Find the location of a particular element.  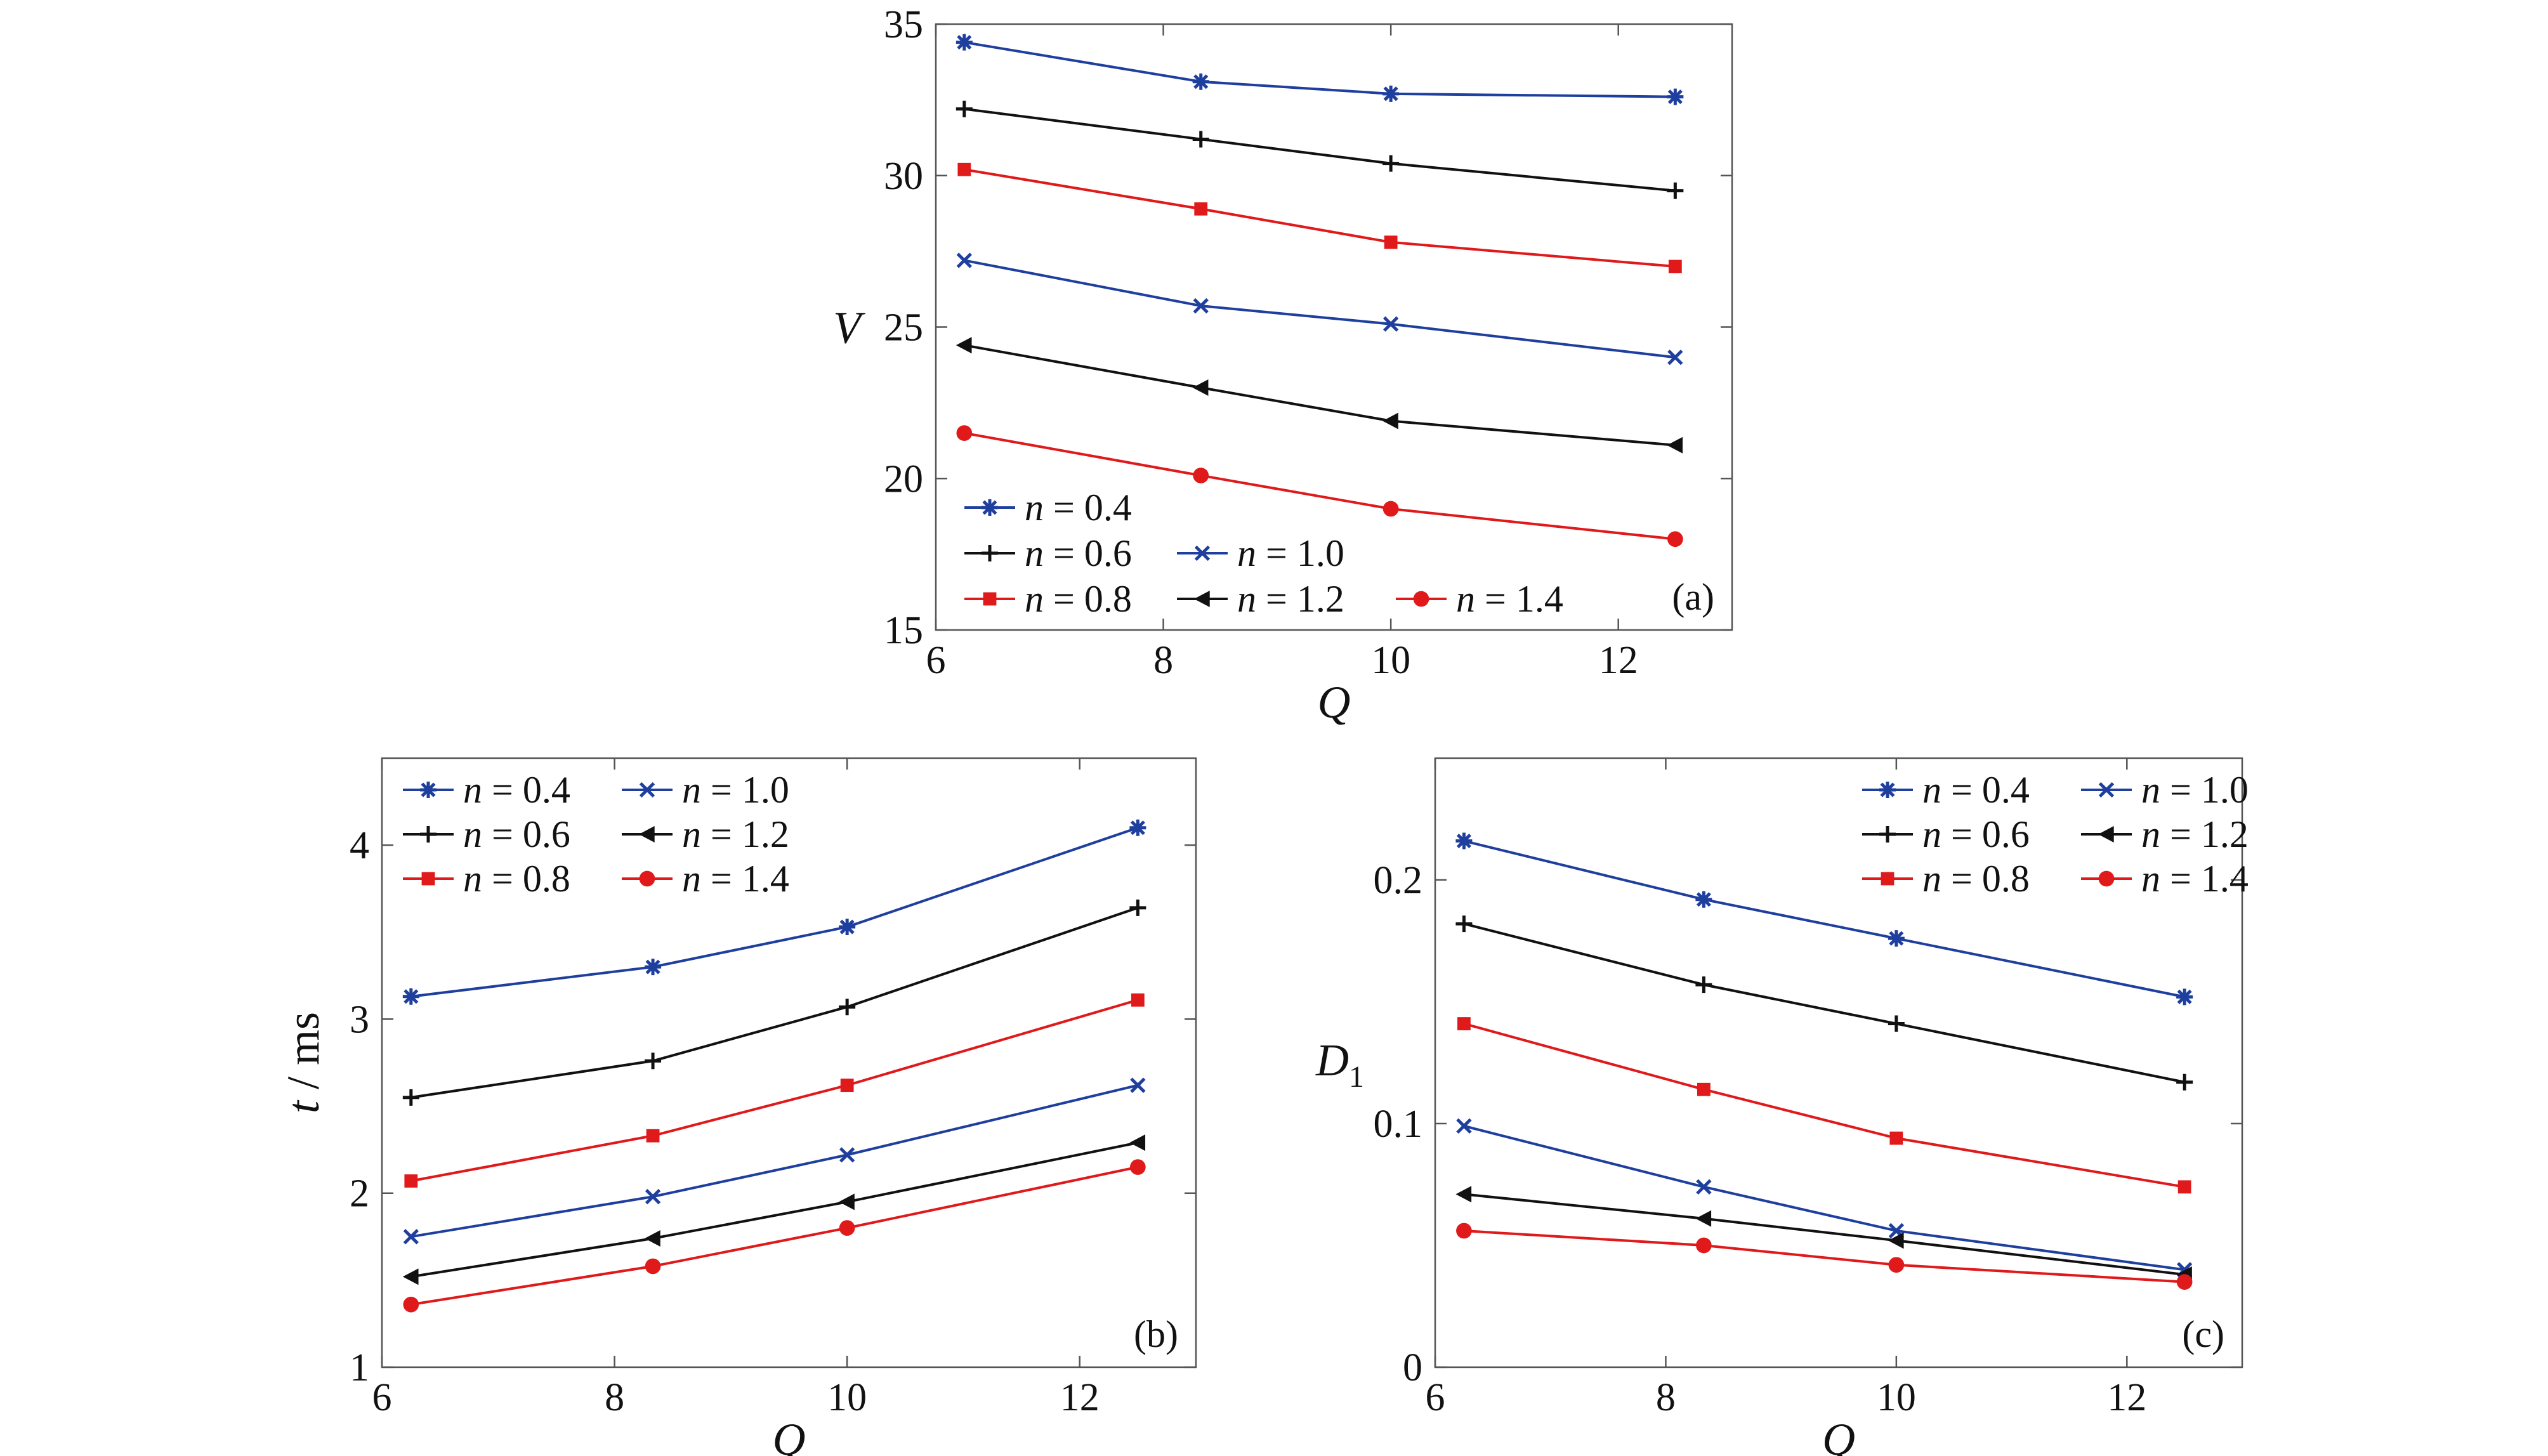

panel-label: (c) is located at coordinates (2203, 1334).